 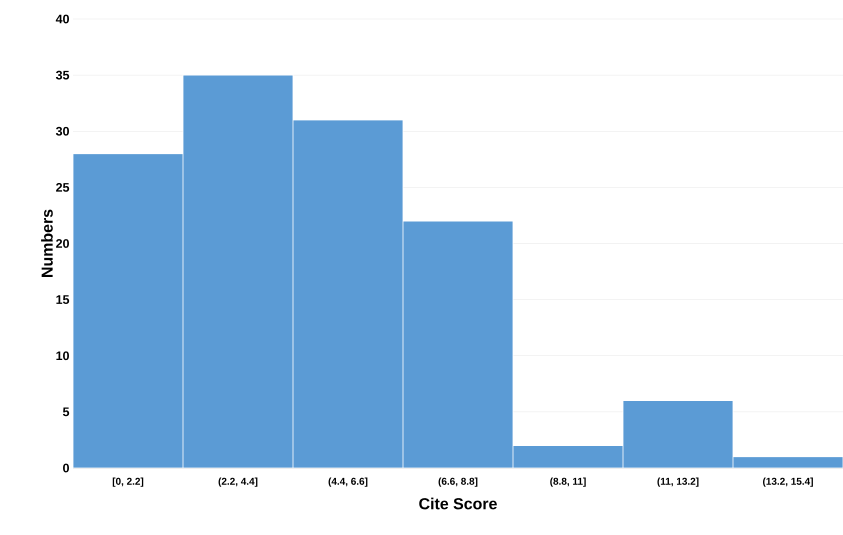 I want to click on y-tick-label: 20, so click(x=62, y=243).